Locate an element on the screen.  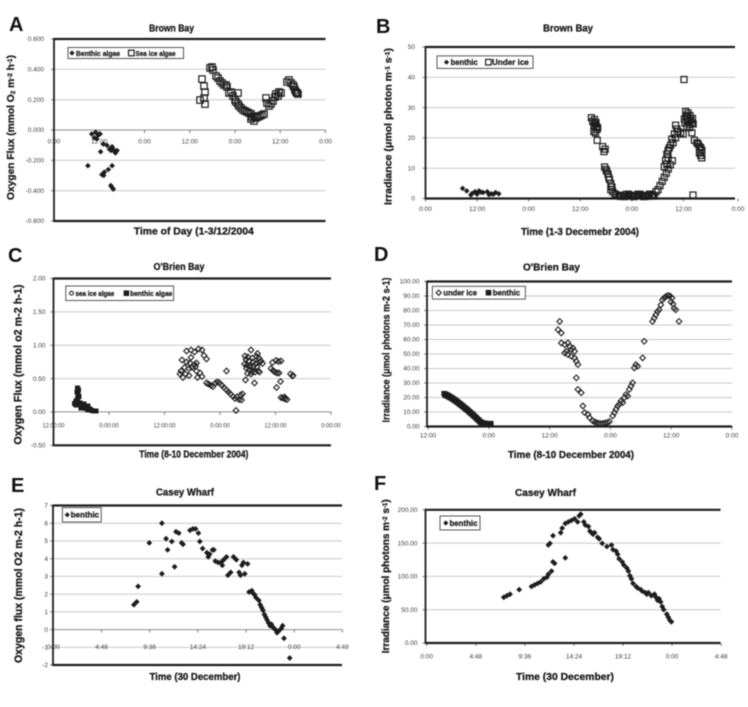
svg-text: Oxygen Flux (mmol o2 m-2 h-1) is located at coordinates (19, 364).